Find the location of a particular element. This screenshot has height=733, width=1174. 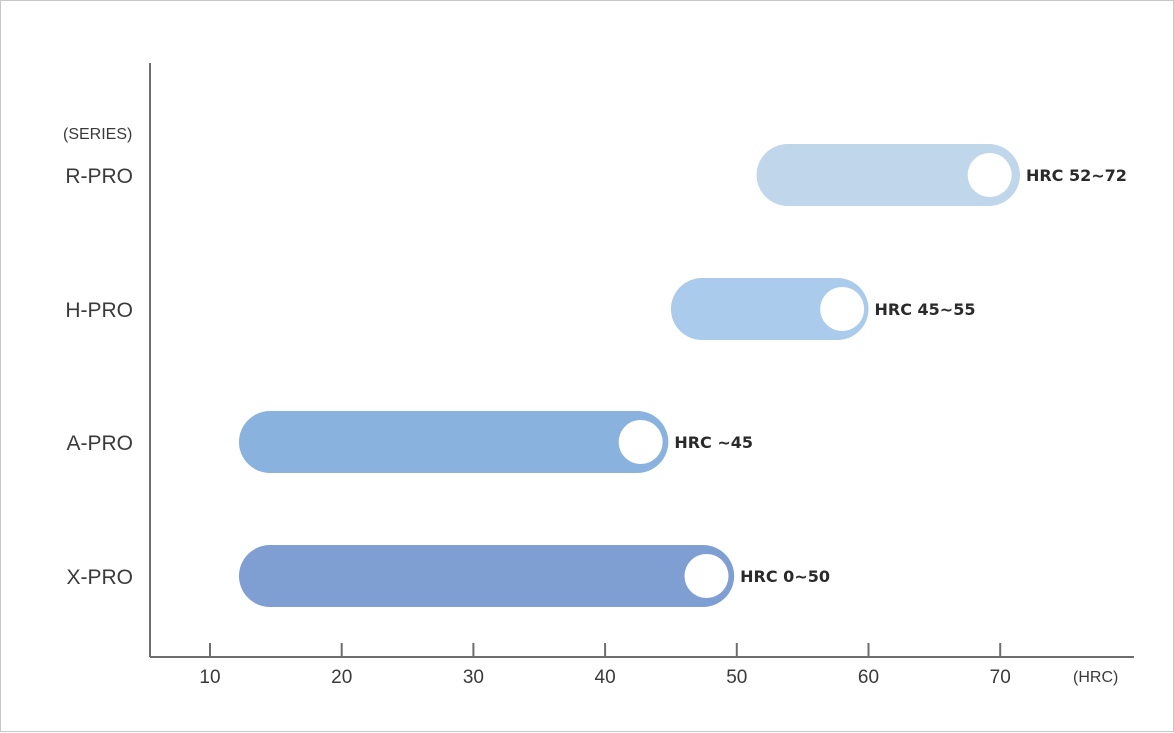

category-label: X-PRO is located at coordinates (99, 577).